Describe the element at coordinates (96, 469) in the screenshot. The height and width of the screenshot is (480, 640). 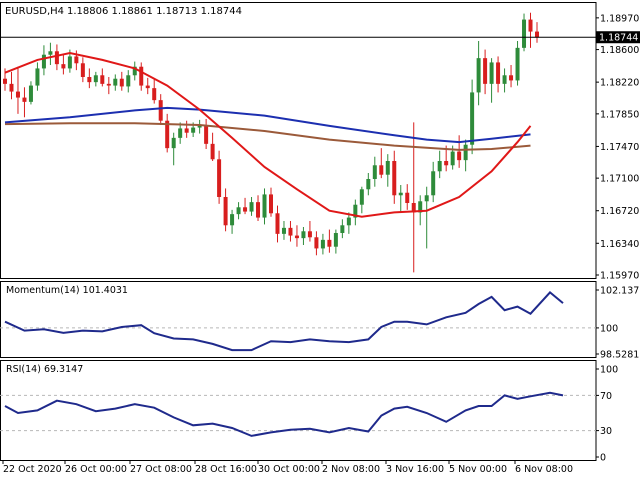
I see `time-tick-label: 26 Oct 00:00` at that location.